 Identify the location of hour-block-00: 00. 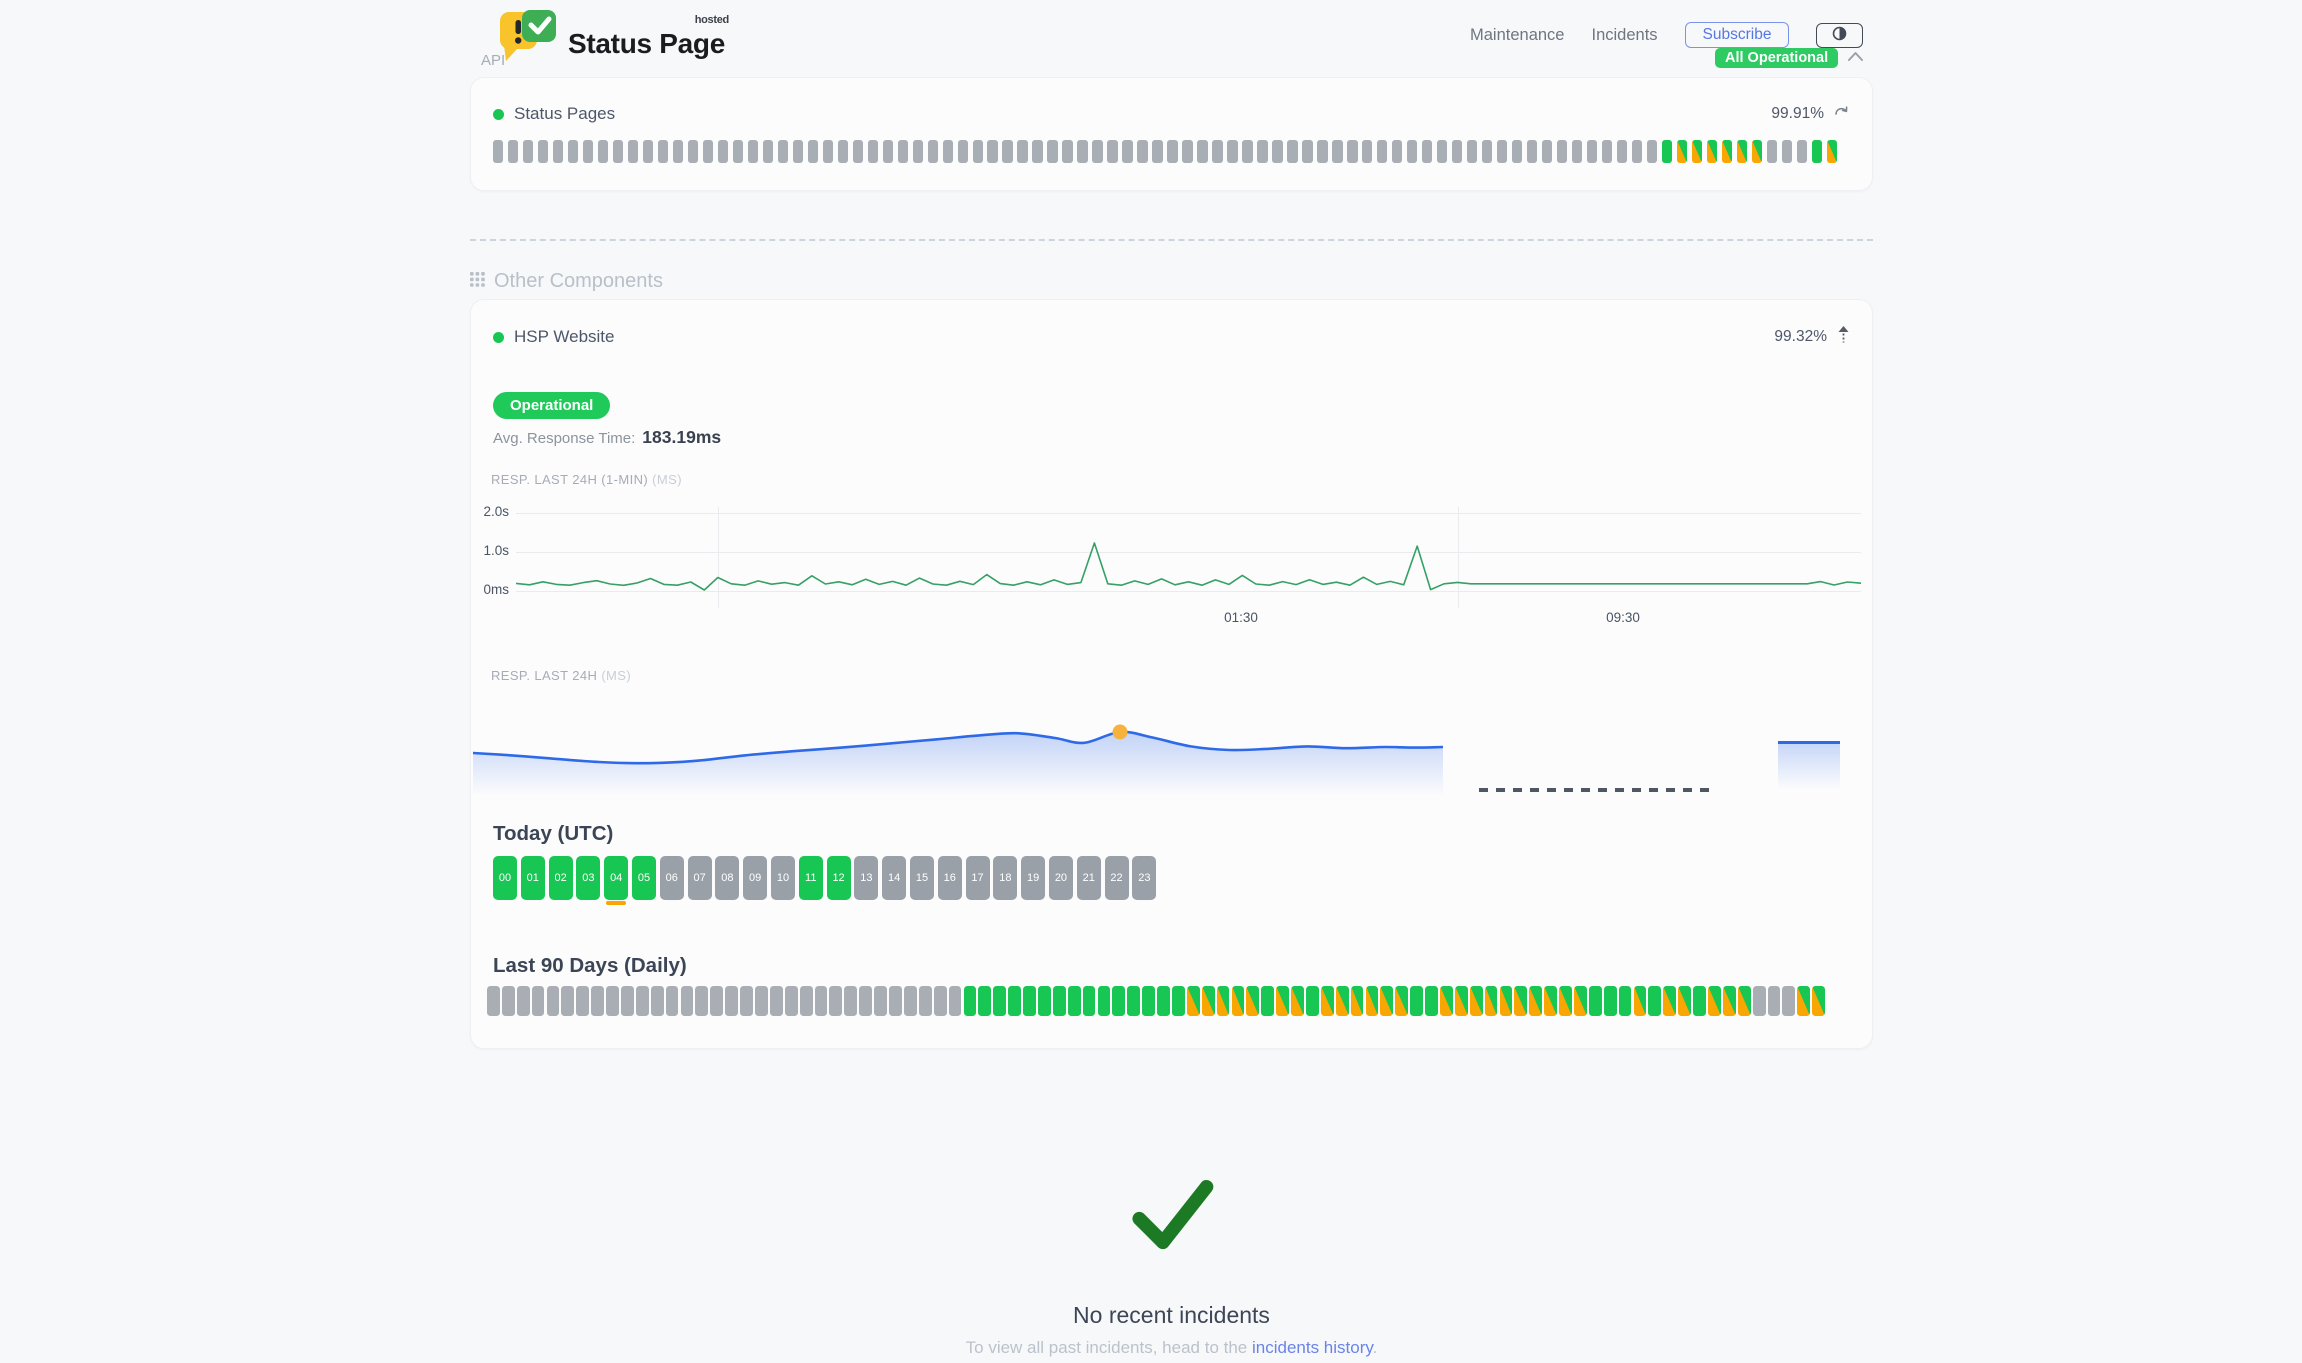
(505, 878).